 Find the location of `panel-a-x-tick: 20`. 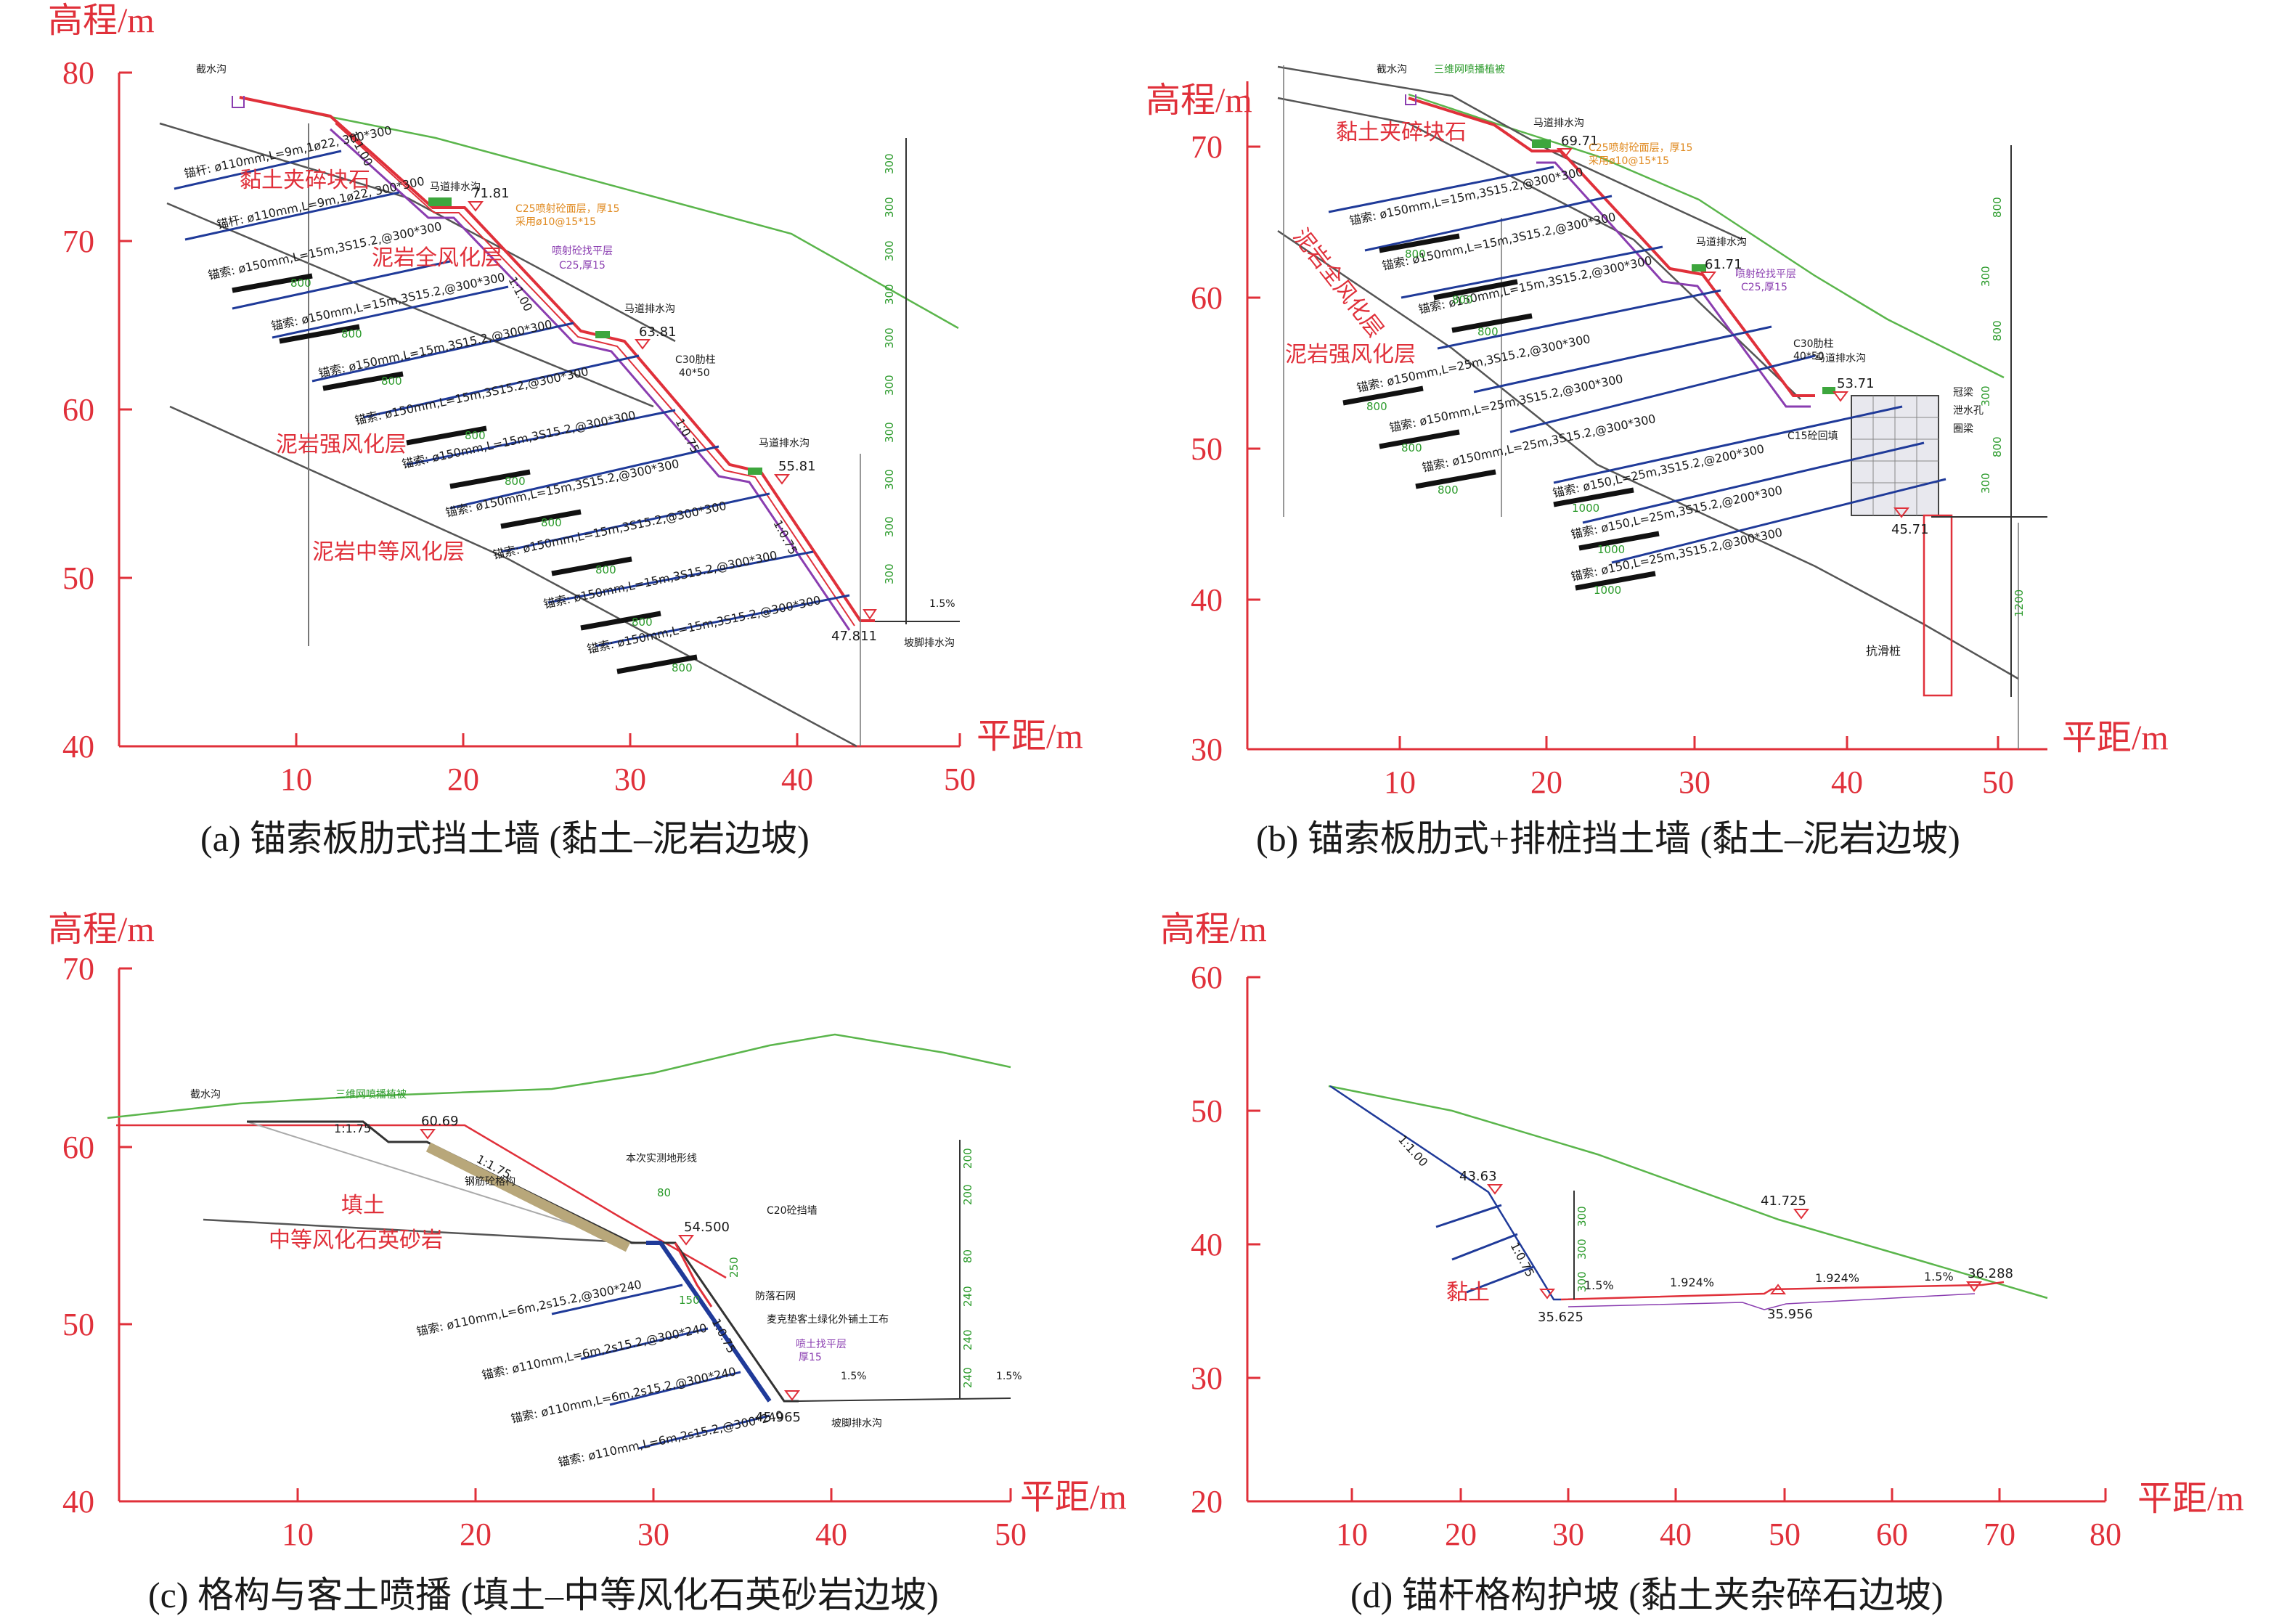

panel-a-x-tick: 20 is located at coordinates (463, 779).